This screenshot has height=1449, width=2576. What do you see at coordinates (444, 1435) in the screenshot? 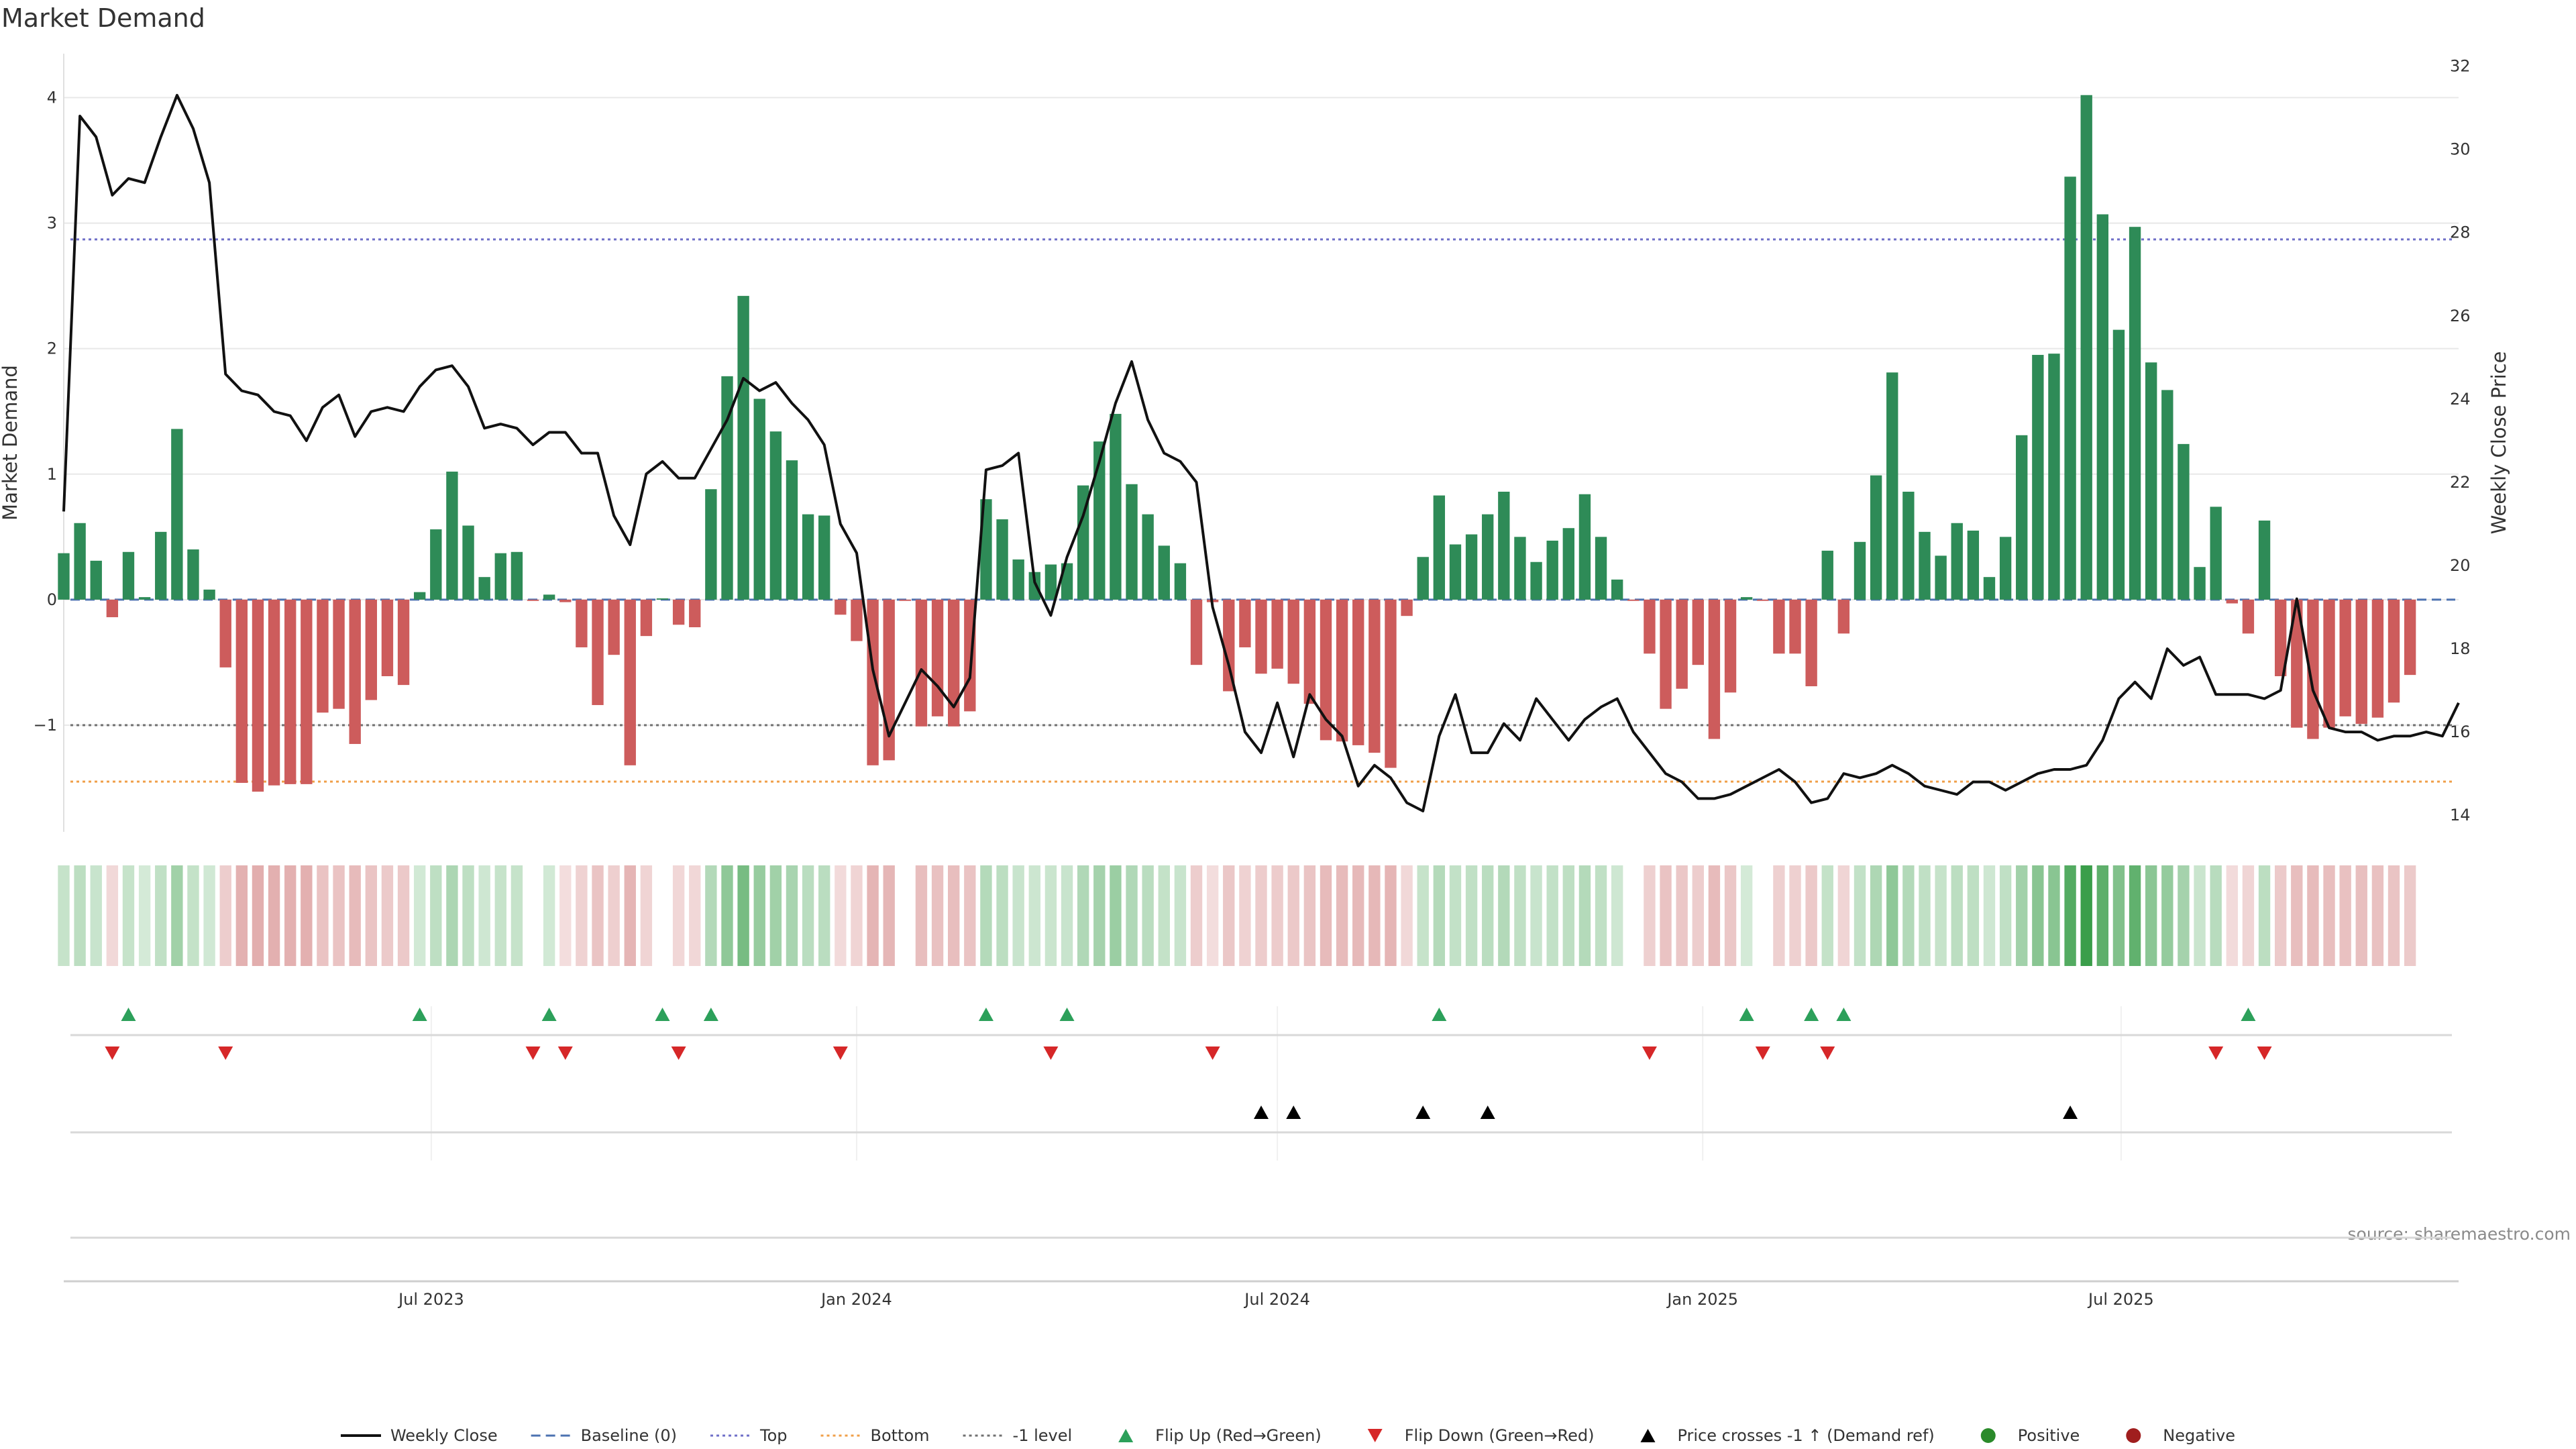
I see `legend-label: Weekly Close` at bounding box center [444, 1435].